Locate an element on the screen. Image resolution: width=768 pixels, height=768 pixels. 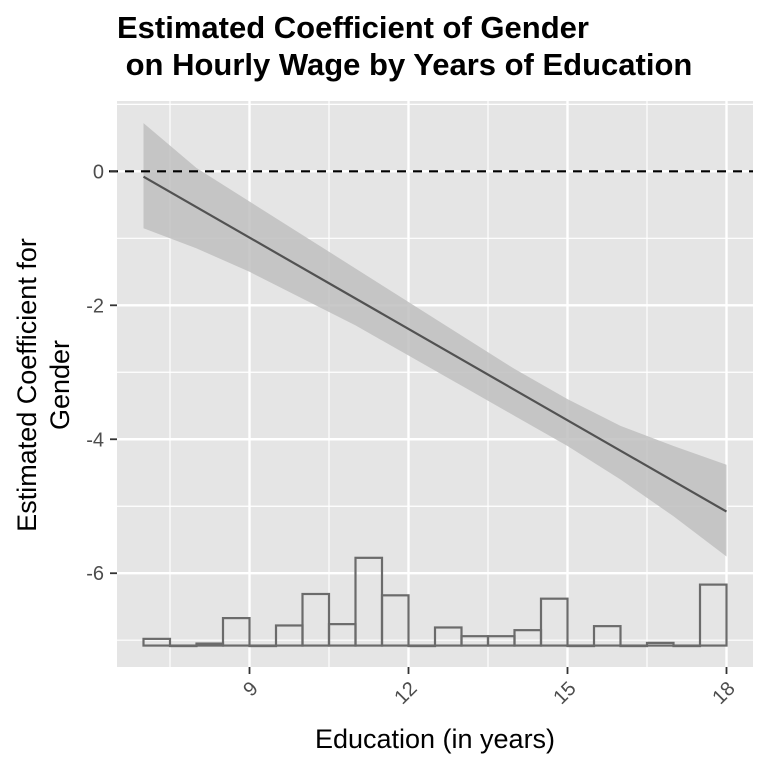
y-axis-label: Estimated Coefficient for Gender is located at coordinates (43, 385).